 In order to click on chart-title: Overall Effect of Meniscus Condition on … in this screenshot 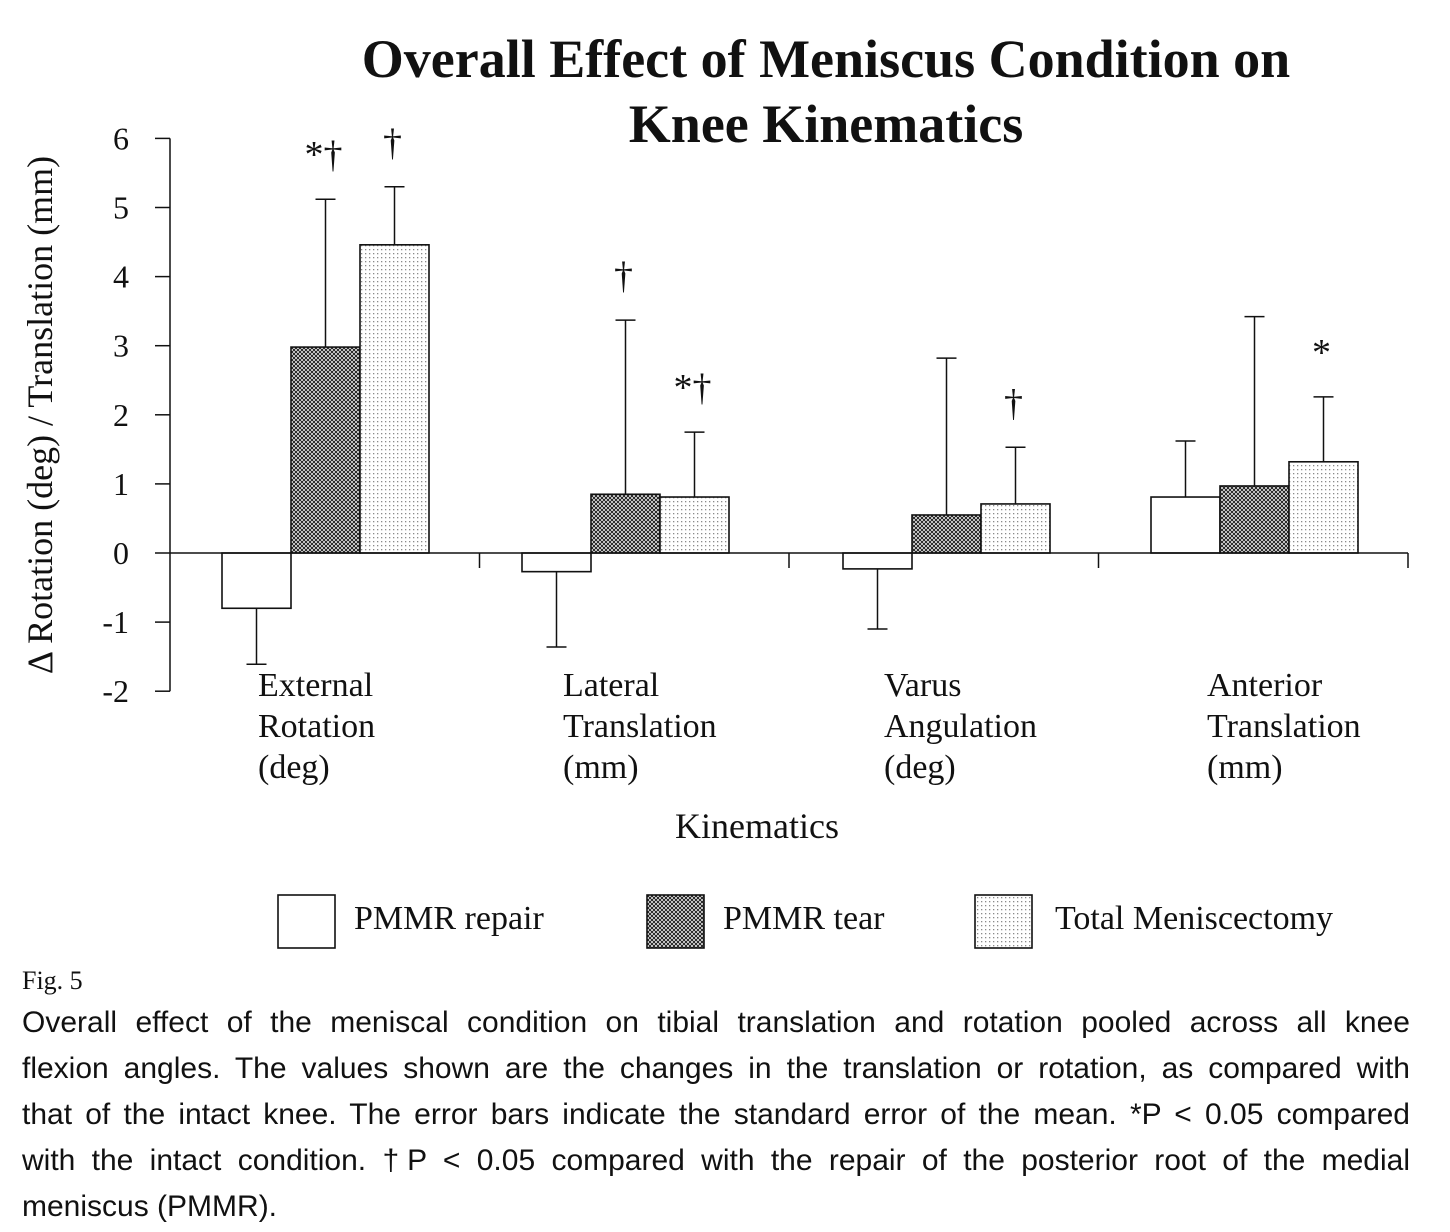, I will do `click(826, 91)`.